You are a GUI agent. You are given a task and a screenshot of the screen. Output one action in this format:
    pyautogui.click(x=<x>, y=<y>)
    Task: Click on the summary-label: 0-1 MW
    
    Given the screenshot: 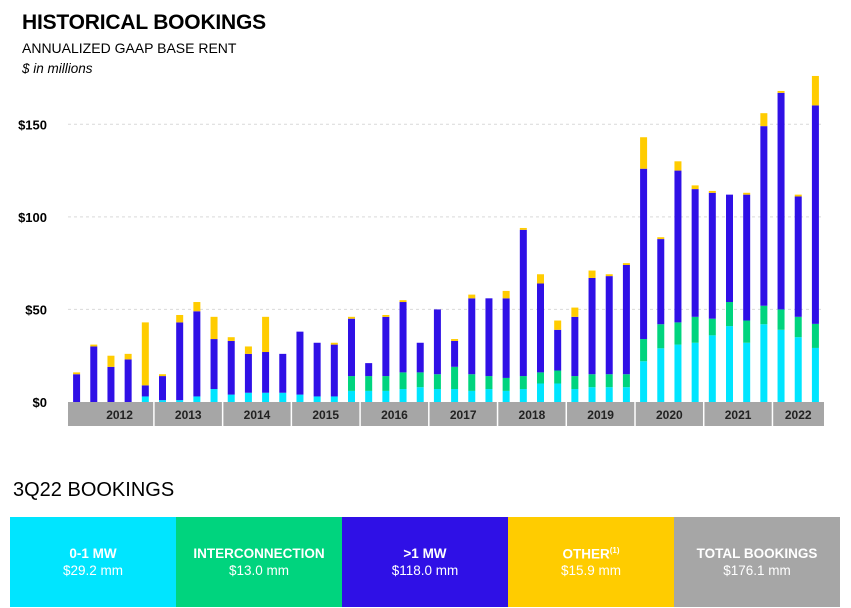 What is the action you would take?
    pyautogui.click(x=93, y=553)
    